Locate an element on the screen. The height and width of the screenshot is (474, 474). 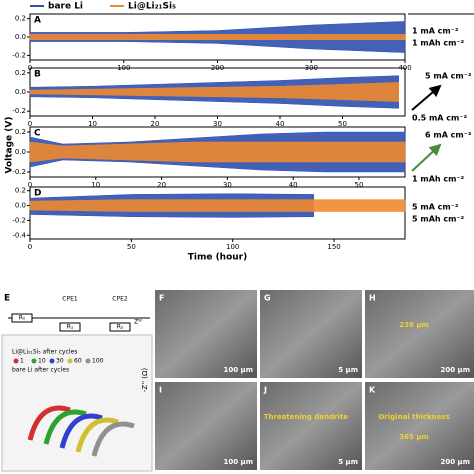
circuit-label: R₀ is located at coordinates (22, 318).